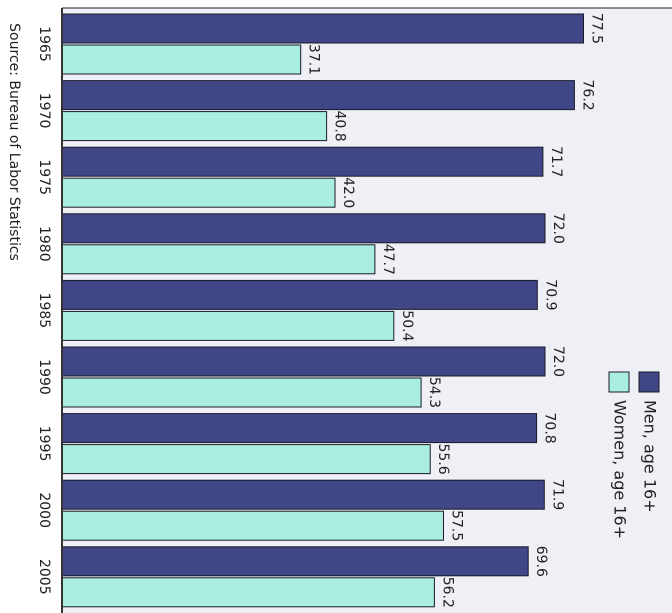 Image resolution: width=672 pixels, height=613 pixels. What do you see at coordinates (587, 95) in the screenshot?
I see `value-label: 76.2` at bounding box center [587, 95].